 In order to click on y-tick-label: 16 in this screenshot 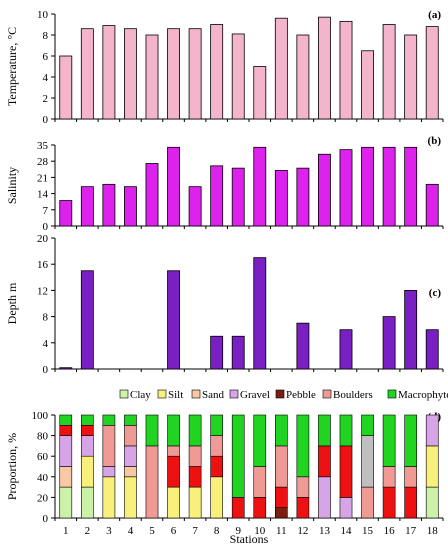, I will do `click(43, 265)`.